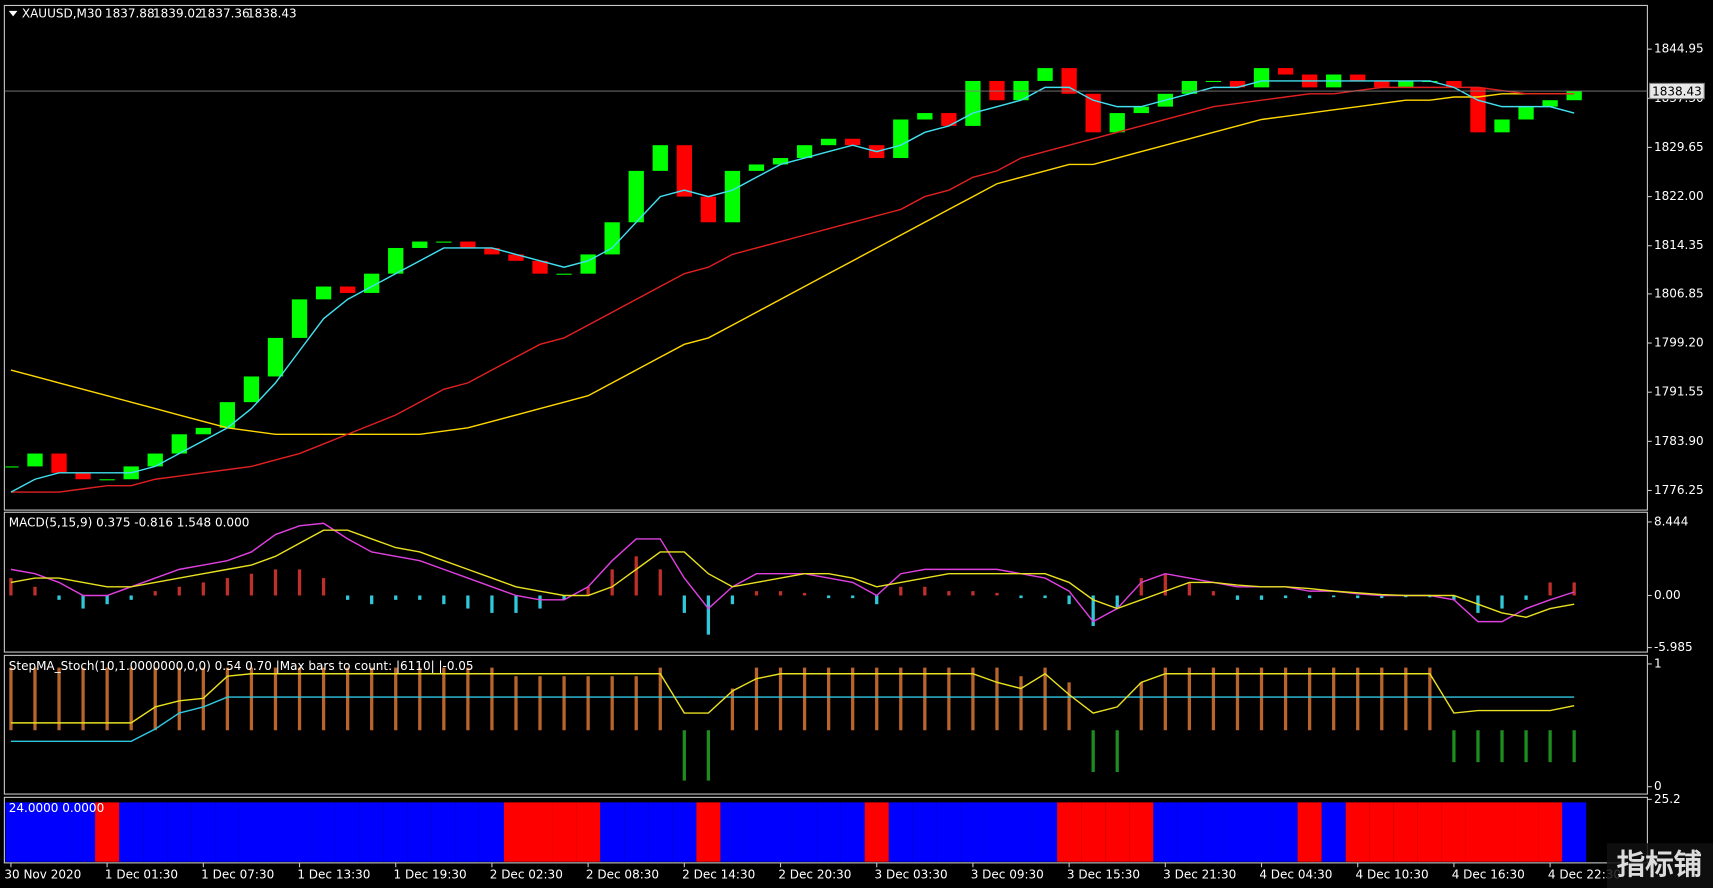 Image resolution: width=1713 pixels, height=888 pixels. What do you see at coordinates (526, 874) in the screenshot?
I see `x-tick-label: 2 Dec 02:30` at bounding box center [526, 874].